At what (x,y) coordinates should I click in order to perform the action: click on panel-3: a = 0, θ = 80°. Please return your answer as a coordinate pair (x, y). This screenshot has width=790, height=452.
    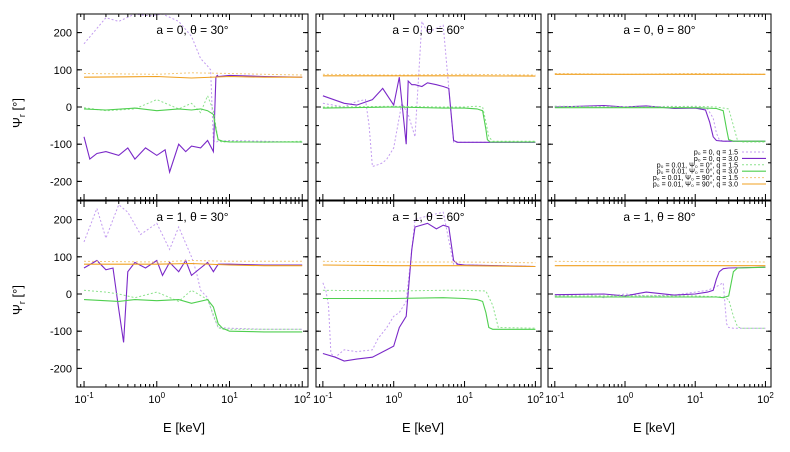
    Looking at the image, I should click on (659, 107).